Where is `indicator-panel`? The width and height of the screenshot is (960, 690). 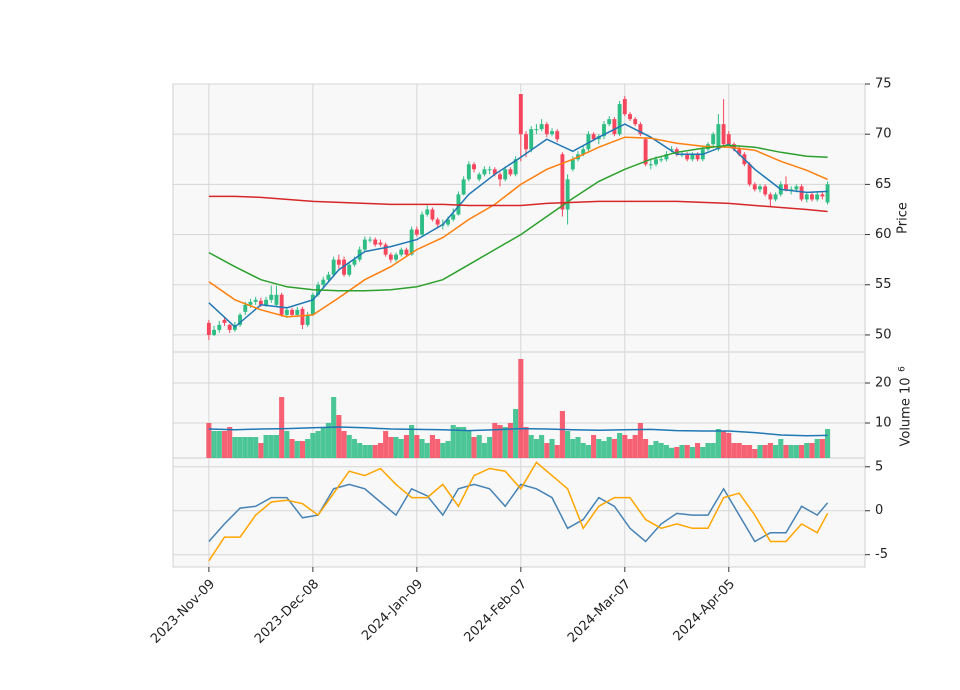 indicator-panel is located at coordinates (519, 512).